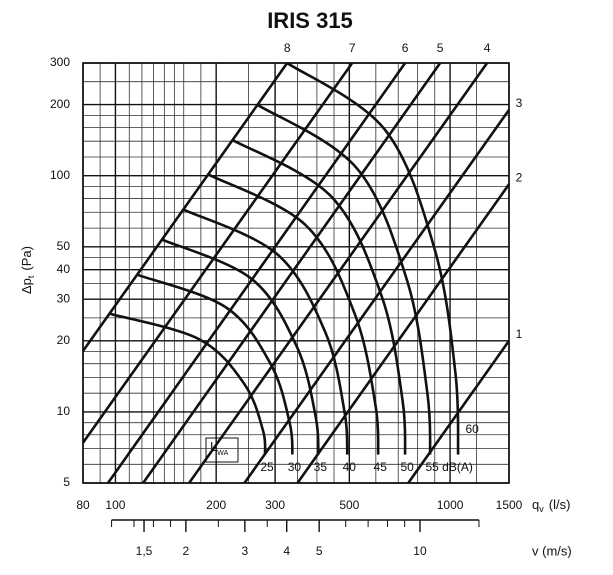 This screenshot has width=613, height=575. What do you see at coordinates (66, 482) in the screenshot?
I see `y-tick-label: 5` at bounding box center [66, 482].